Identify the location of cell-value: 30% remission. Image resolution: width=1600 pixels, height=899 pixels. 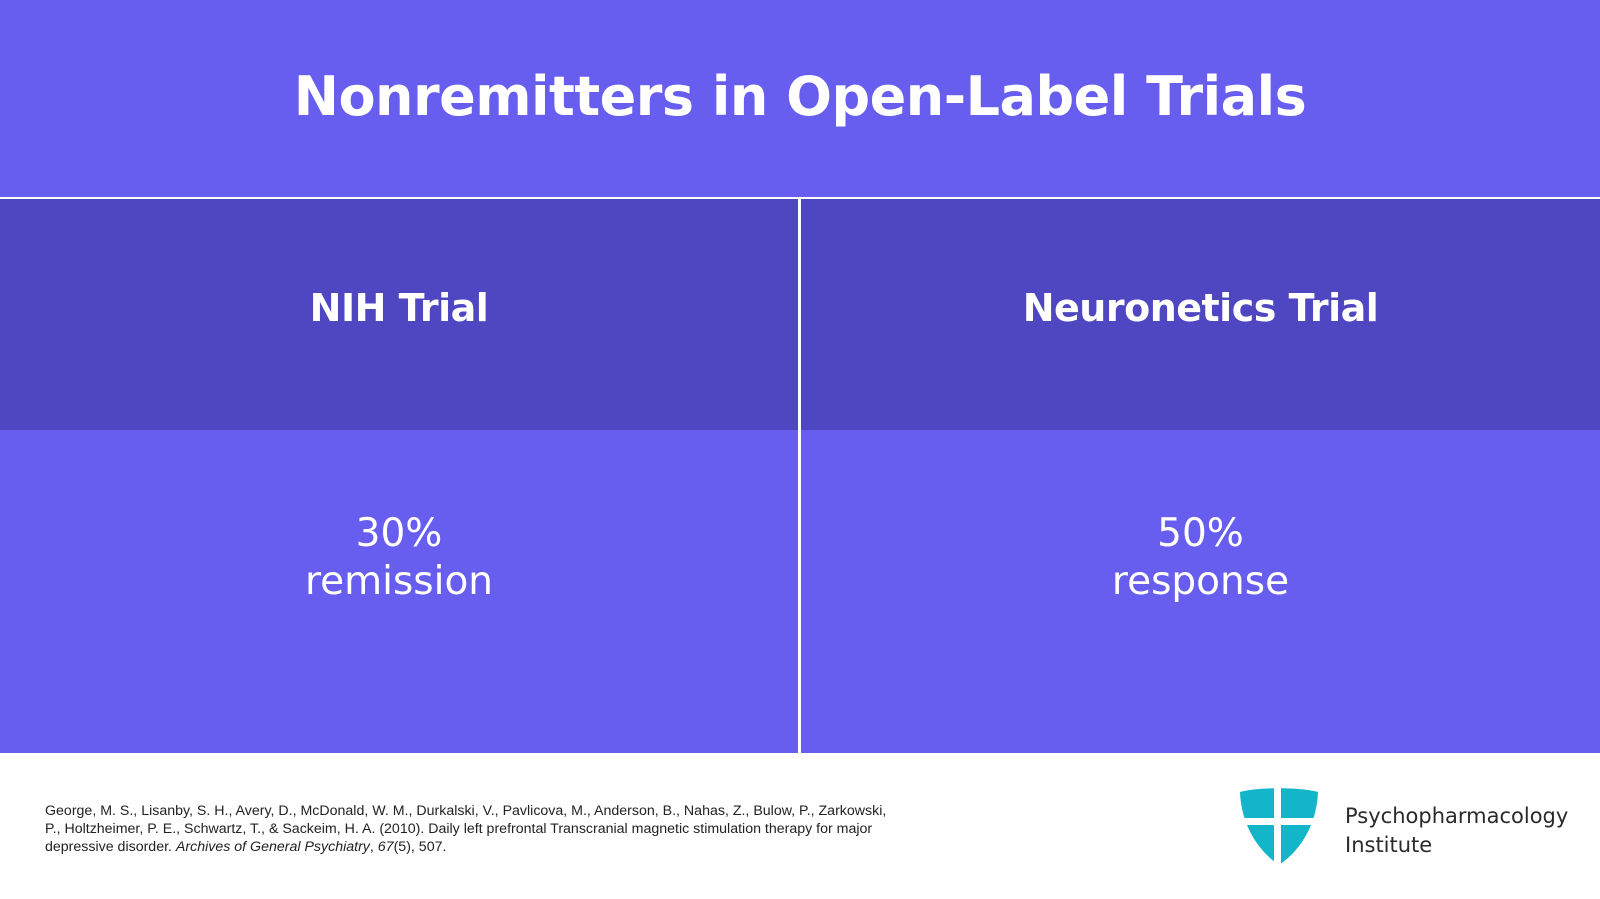
(399, 558).